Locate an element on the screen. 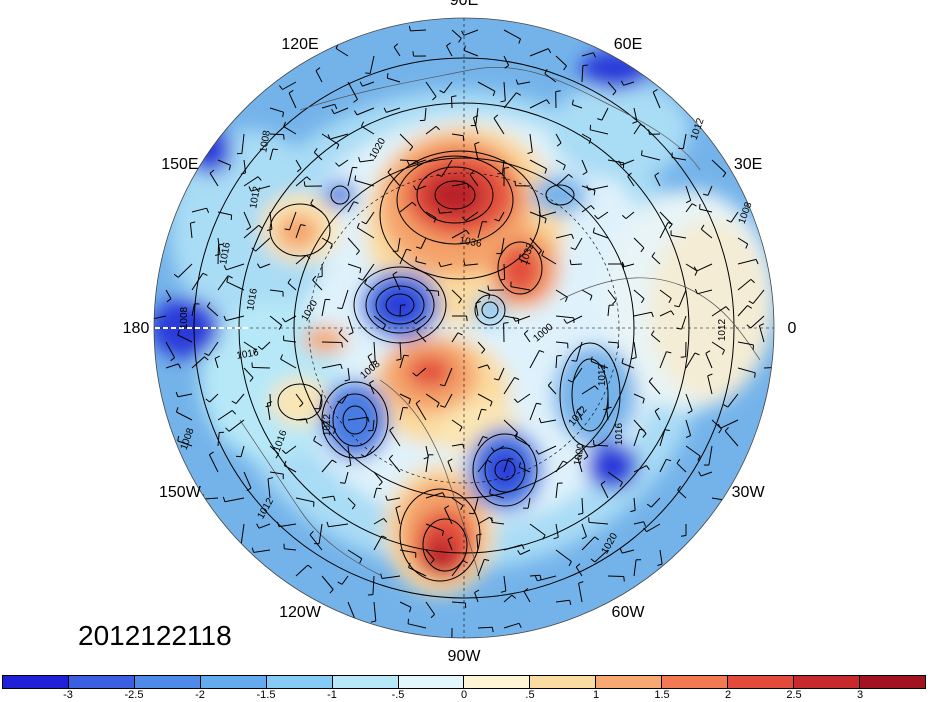 The height and width of the screenshot is (702, 928). colorbar-cell is located at coordinates (497, 682).